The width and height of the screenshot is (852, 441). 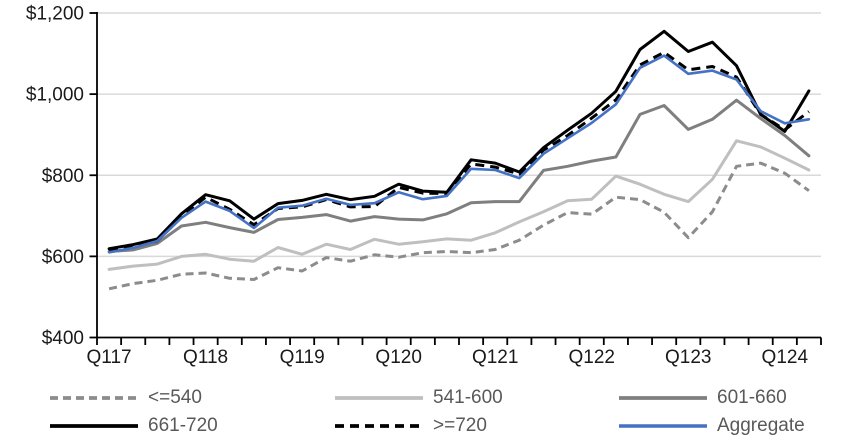 What do you see at coordinates (426, 411) in the screenshot?
I see `chart-legend: <=540 541-600 601-660 661-720 >=720 Aggregate` at bounding box center [426, 411].